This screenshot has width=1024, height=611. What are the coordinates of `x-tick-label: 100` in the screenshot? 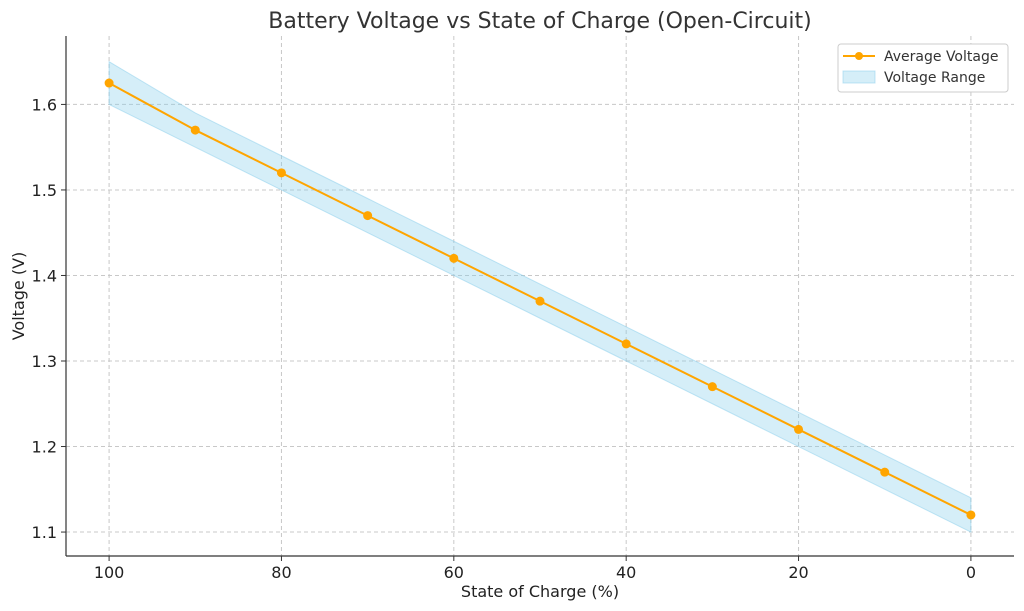 It's located at (109, 572).